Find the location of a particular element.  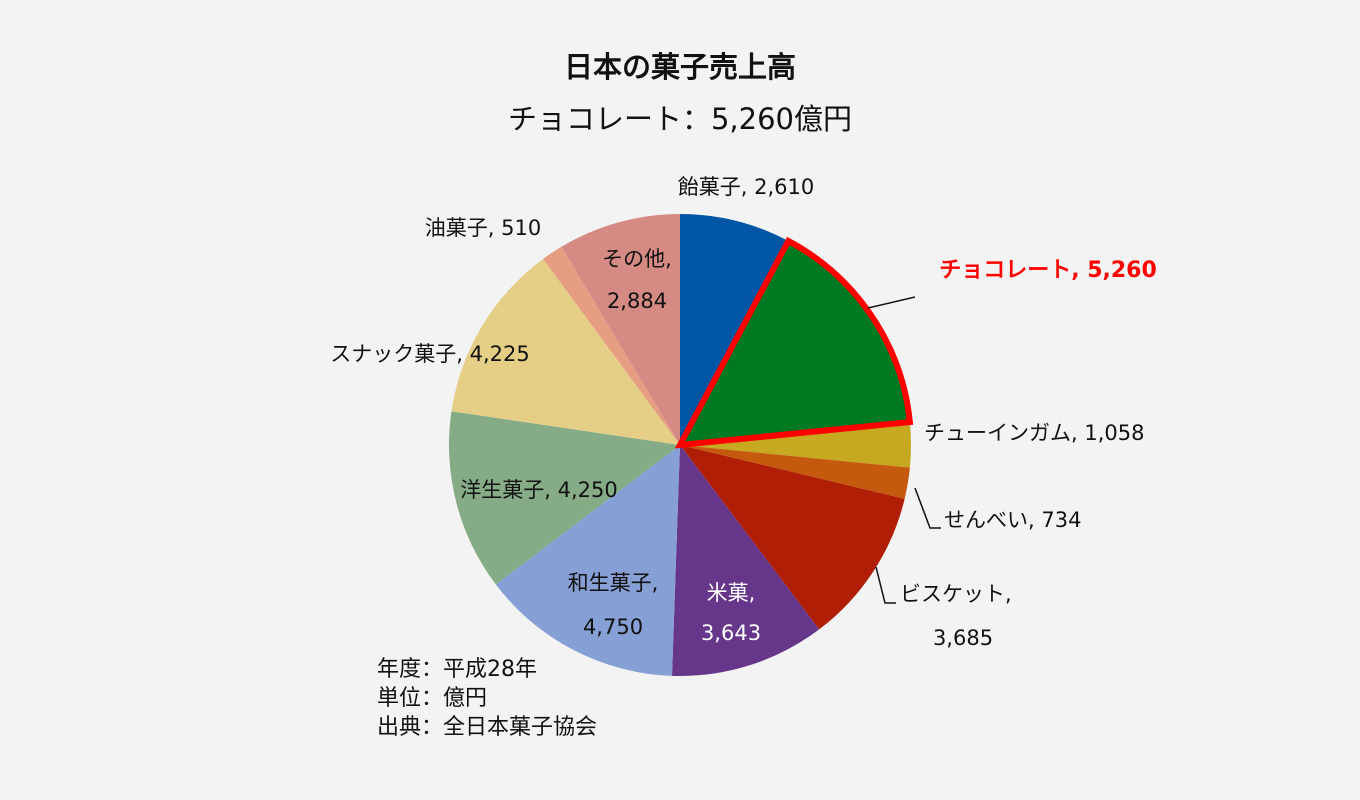

slice-label-6-line-1: 米菓, is located at coordinates (731, 593).